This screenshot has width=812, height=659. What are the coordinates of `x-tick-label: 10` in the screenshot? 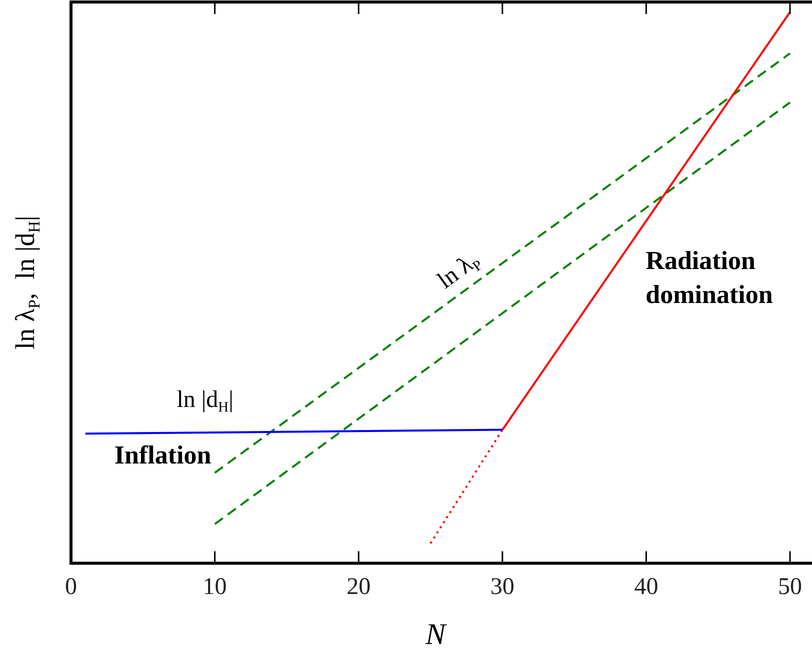 It's located at (214, 587).